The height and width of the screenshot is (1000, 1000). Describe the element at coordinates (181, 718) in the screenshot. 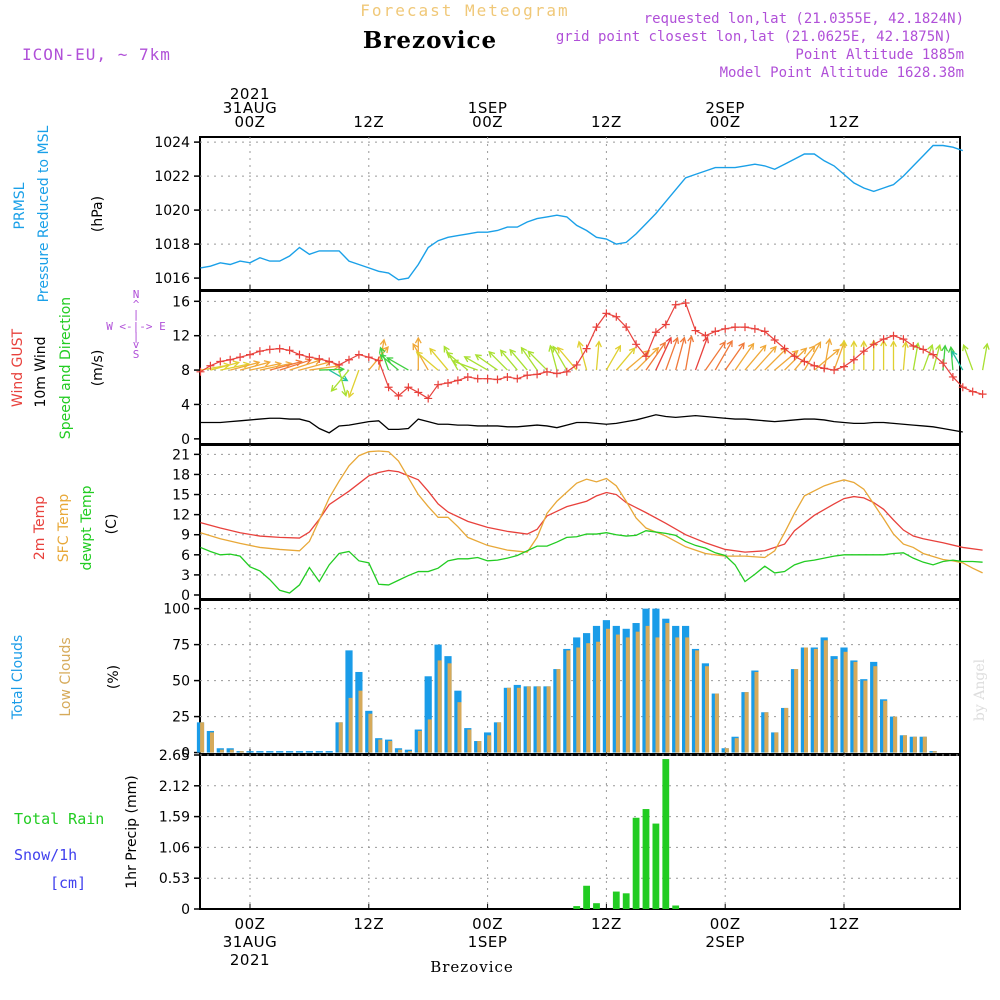

I see `clouds-ytick-label: 25` at that location.